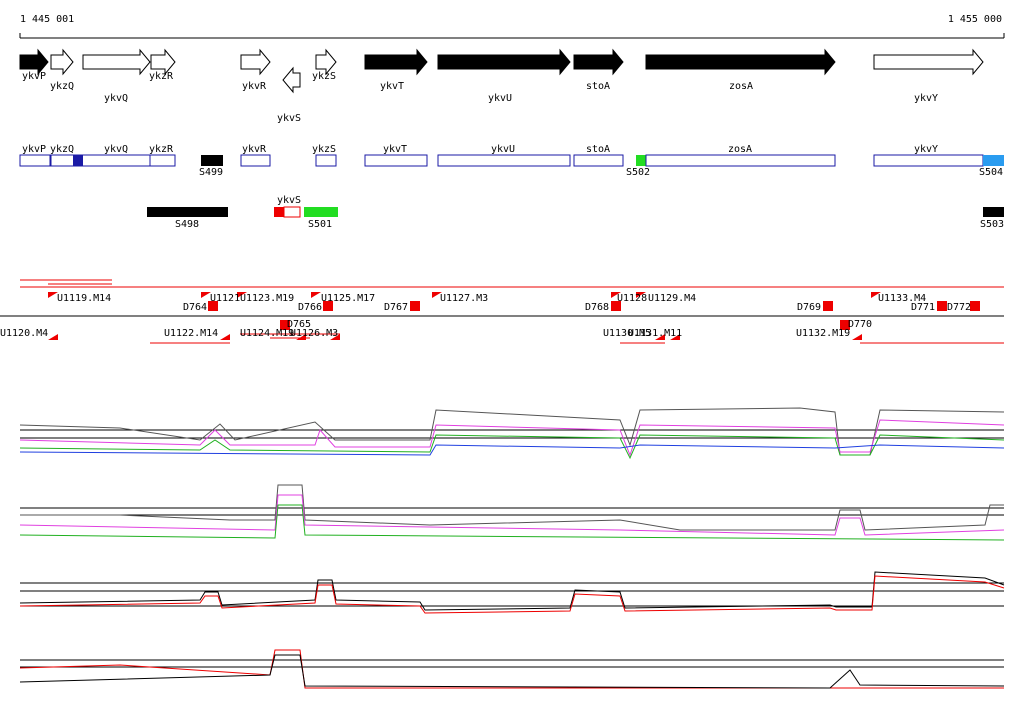  I want to click on unit-label: U1119.M14, so click(84, 298).